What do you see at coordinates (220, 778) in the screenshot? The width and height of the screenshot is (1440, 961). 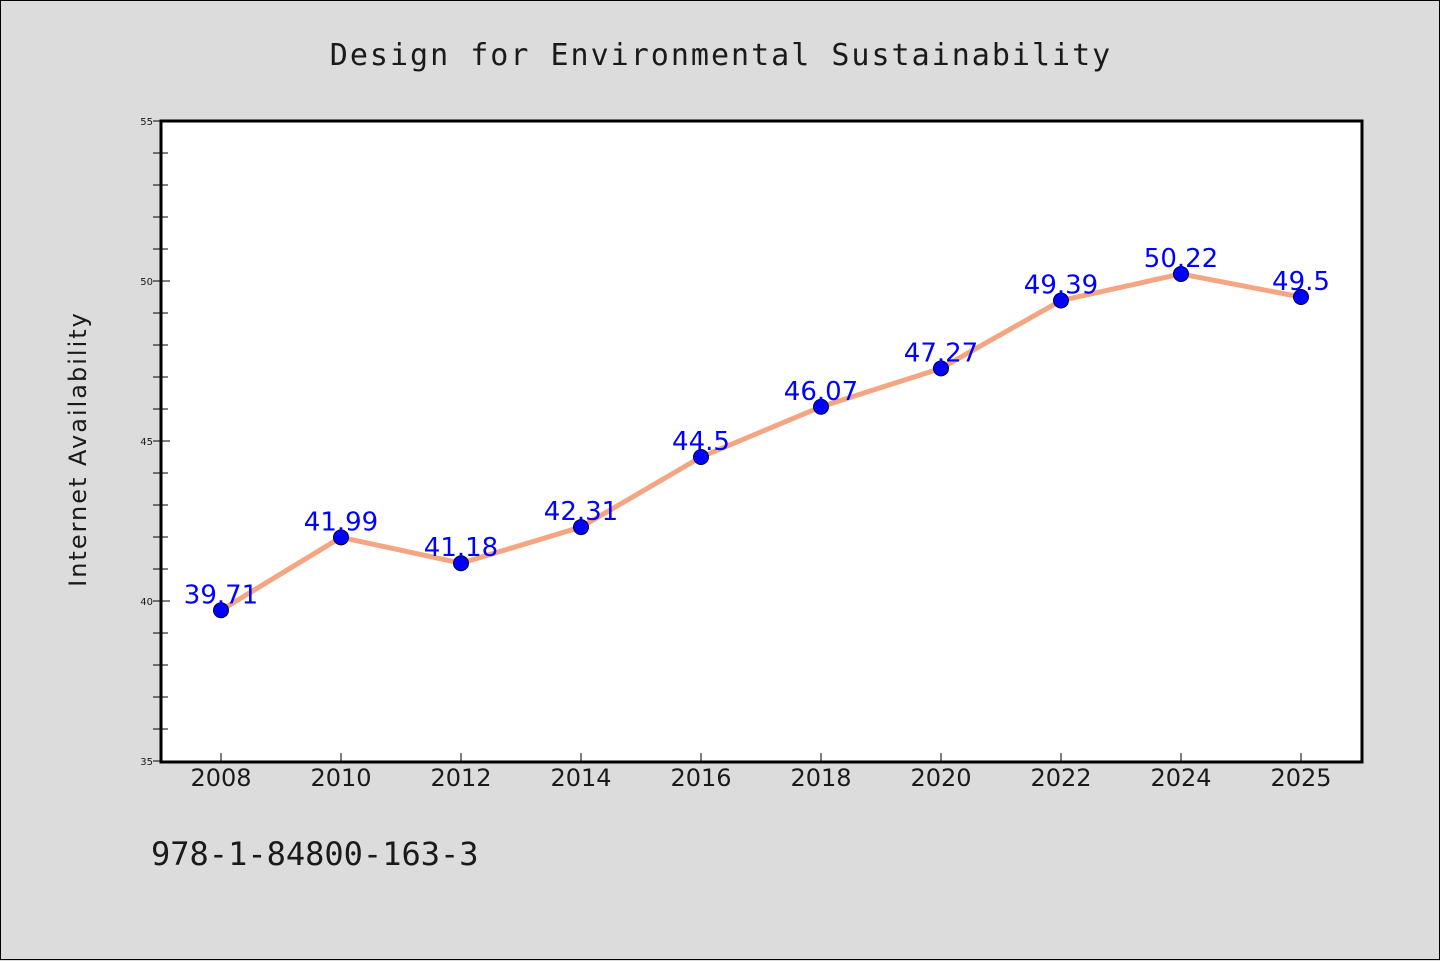 I see `x-tick-label: 2008` at bounding box center [220, 778].